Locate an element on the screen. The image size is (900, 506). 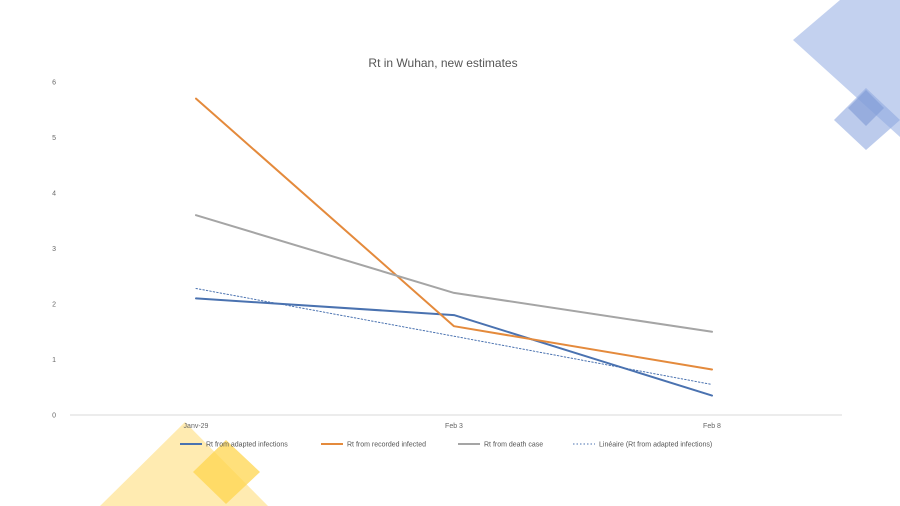
y-tick-label: 5 is located at coordinates (54, 138).